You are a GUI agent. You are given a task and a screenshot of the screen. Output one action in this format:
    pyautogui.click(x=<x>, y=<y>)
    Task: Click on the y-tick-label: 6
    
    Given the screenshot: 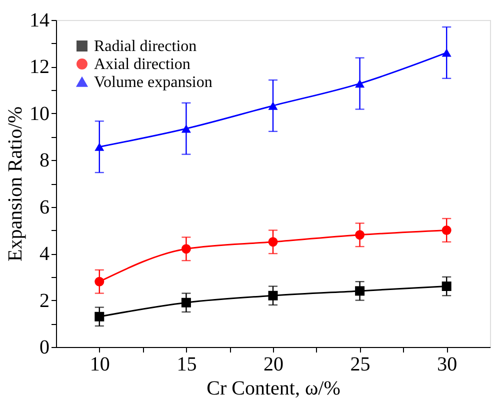 What is the action you would take?
    pyautogui.click(x=45, y=207)
    